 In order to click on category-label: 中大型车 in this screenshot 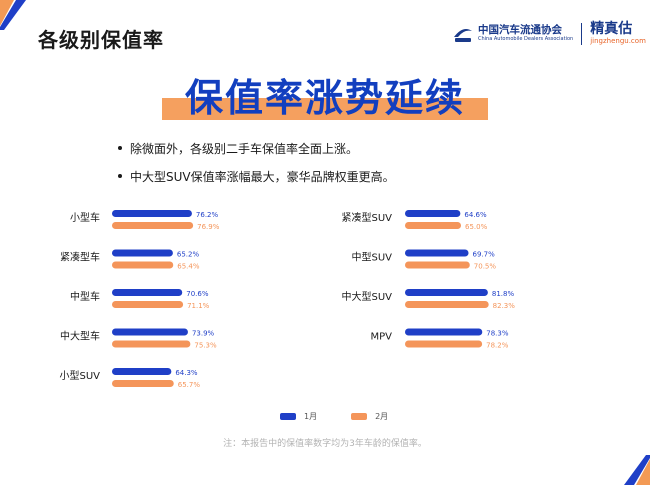, I will do `click(80, 336)`.